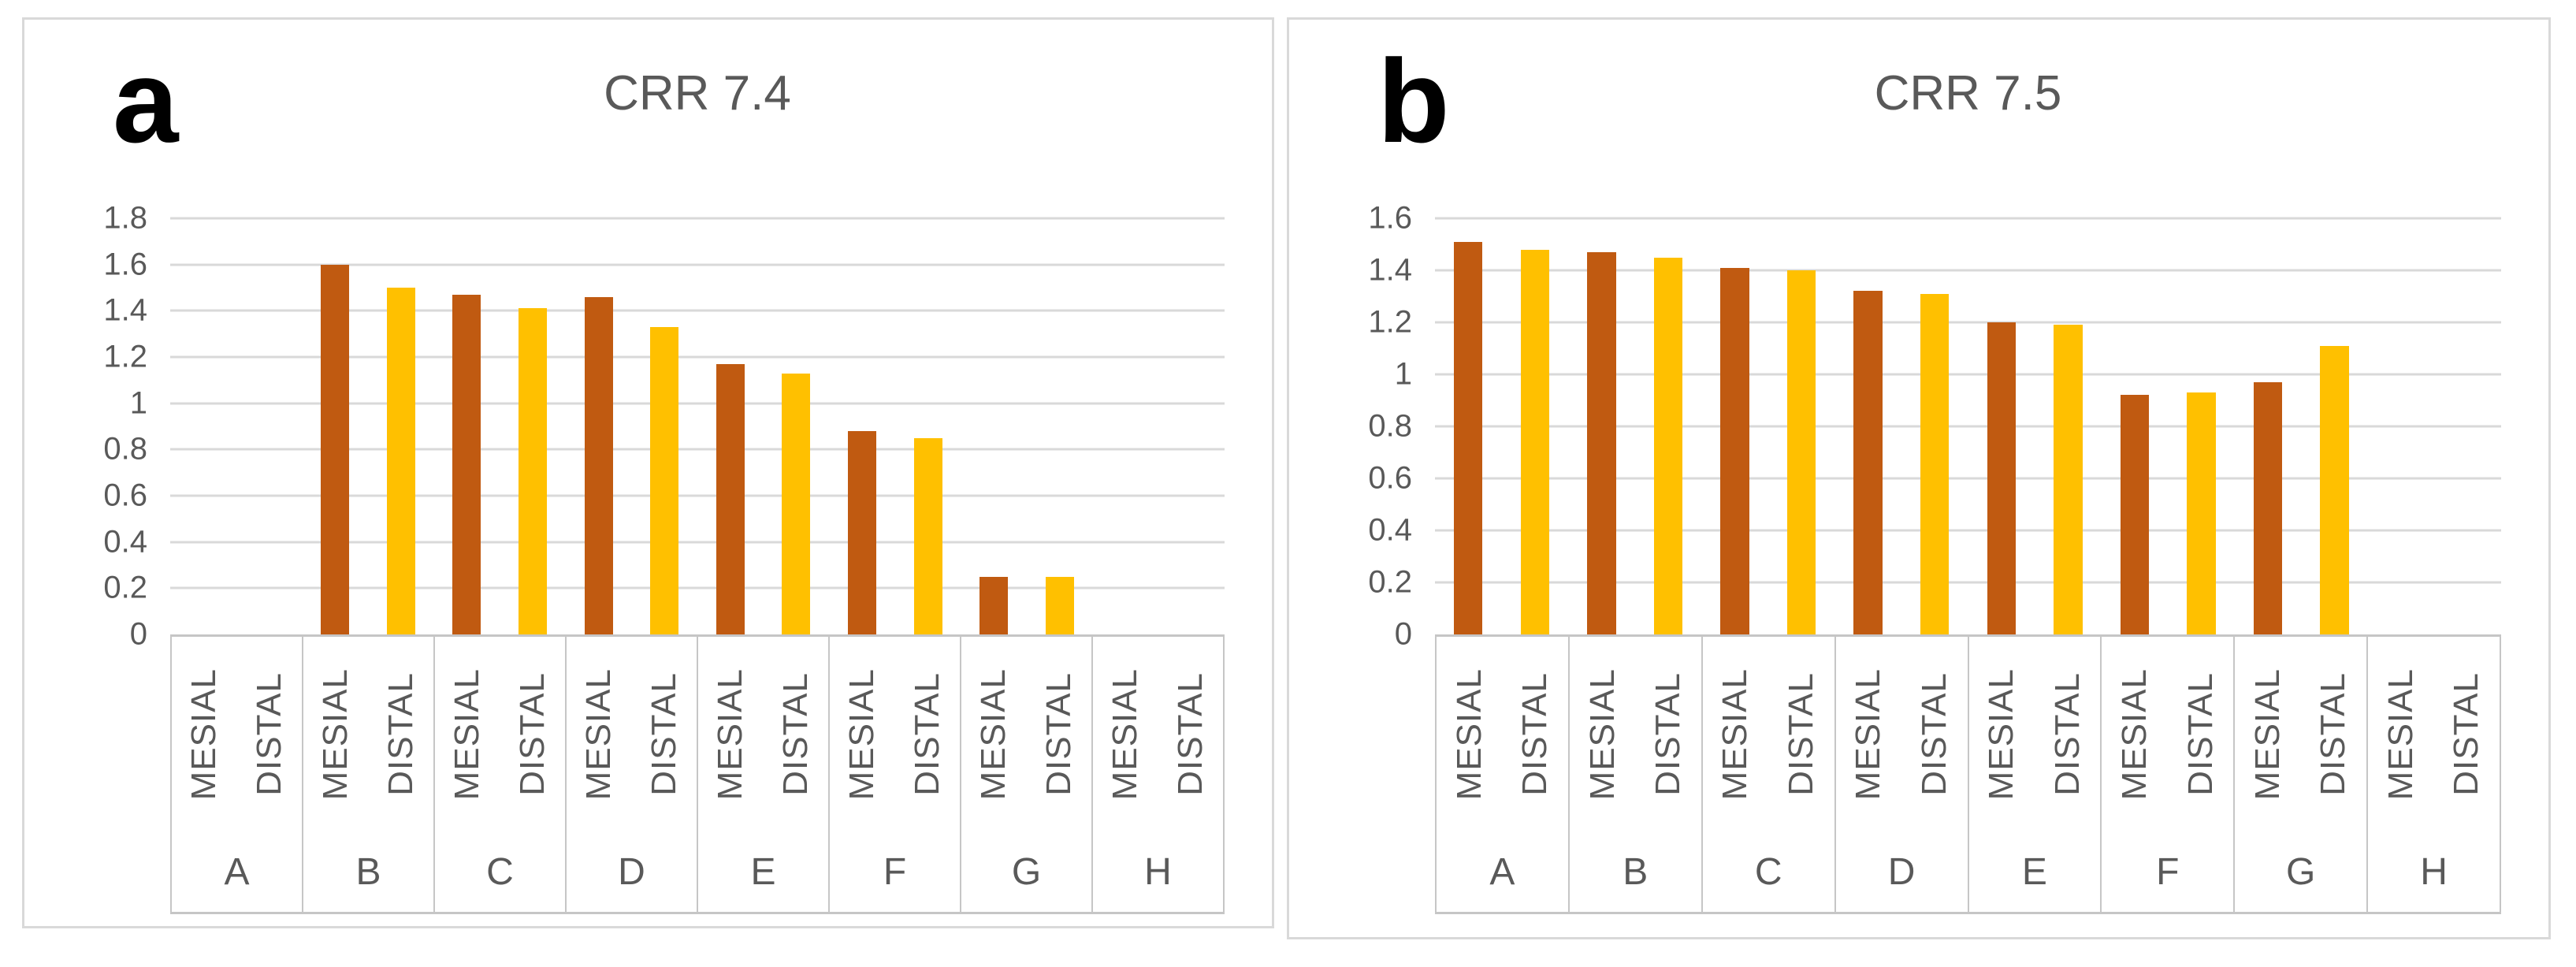  What do you see at coordinates (466, 464) in the screenshot?
I see `bar-c-mesial` at bounding box center [466, 464].